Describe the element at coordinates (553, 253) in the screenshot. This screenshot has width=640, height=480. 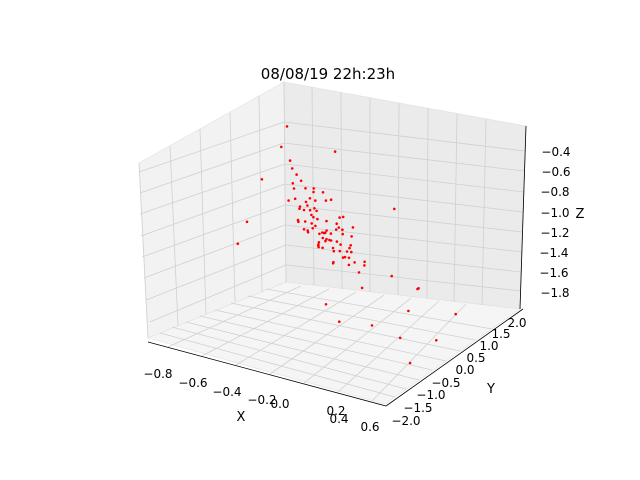
I see `z-tick-label: −1.4` at that location.